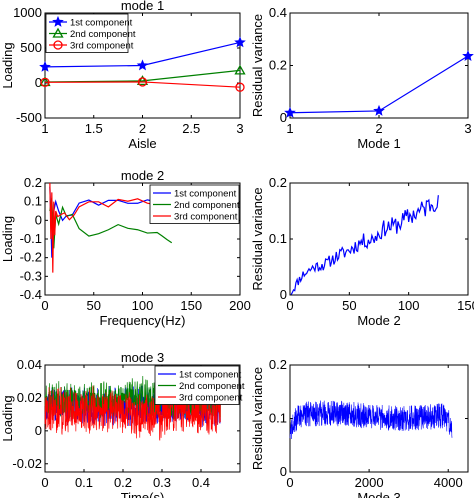  Describe the element at coordinates (369, 482) in the screenshot. I see `x-tick-label: 2000` at that location.